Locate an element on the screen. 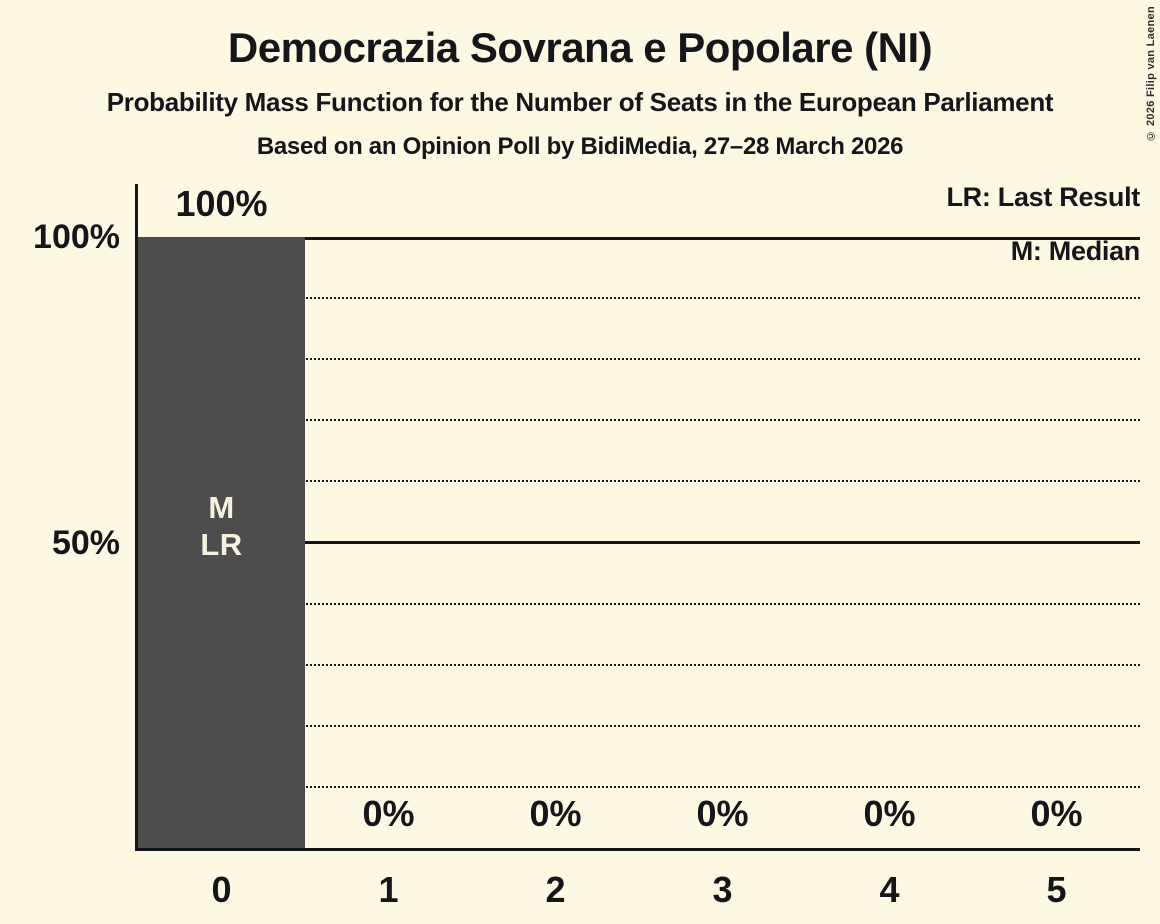 The image size is (1160, 924). chart-title: Democrazia Sovrana e Popolare (NI) is located at coordinates (580, 47).